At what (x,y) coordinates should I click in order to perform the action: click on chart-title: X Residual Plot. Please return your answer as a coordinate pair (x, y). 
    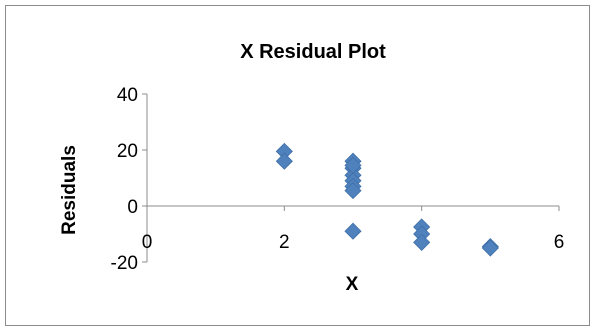
    Looking at the image, I should click on (313, 52).